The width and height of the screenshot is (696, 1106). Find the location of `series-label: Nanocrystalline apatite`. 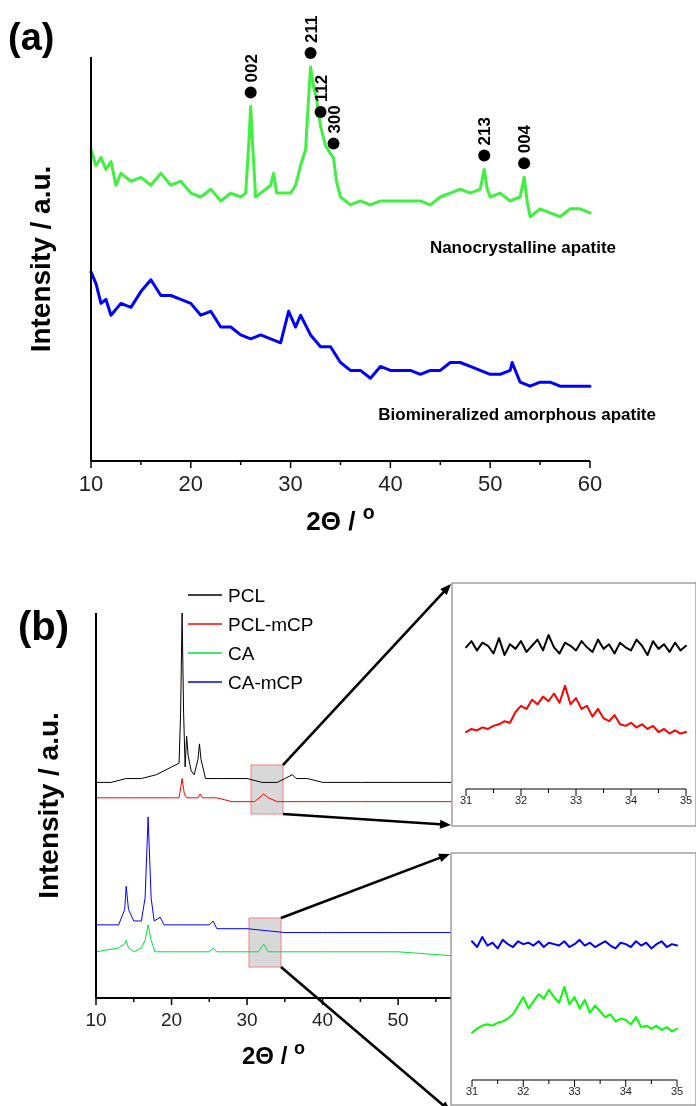

series-label: Nanocrystalline apatite is located at coordinates (522, 247).